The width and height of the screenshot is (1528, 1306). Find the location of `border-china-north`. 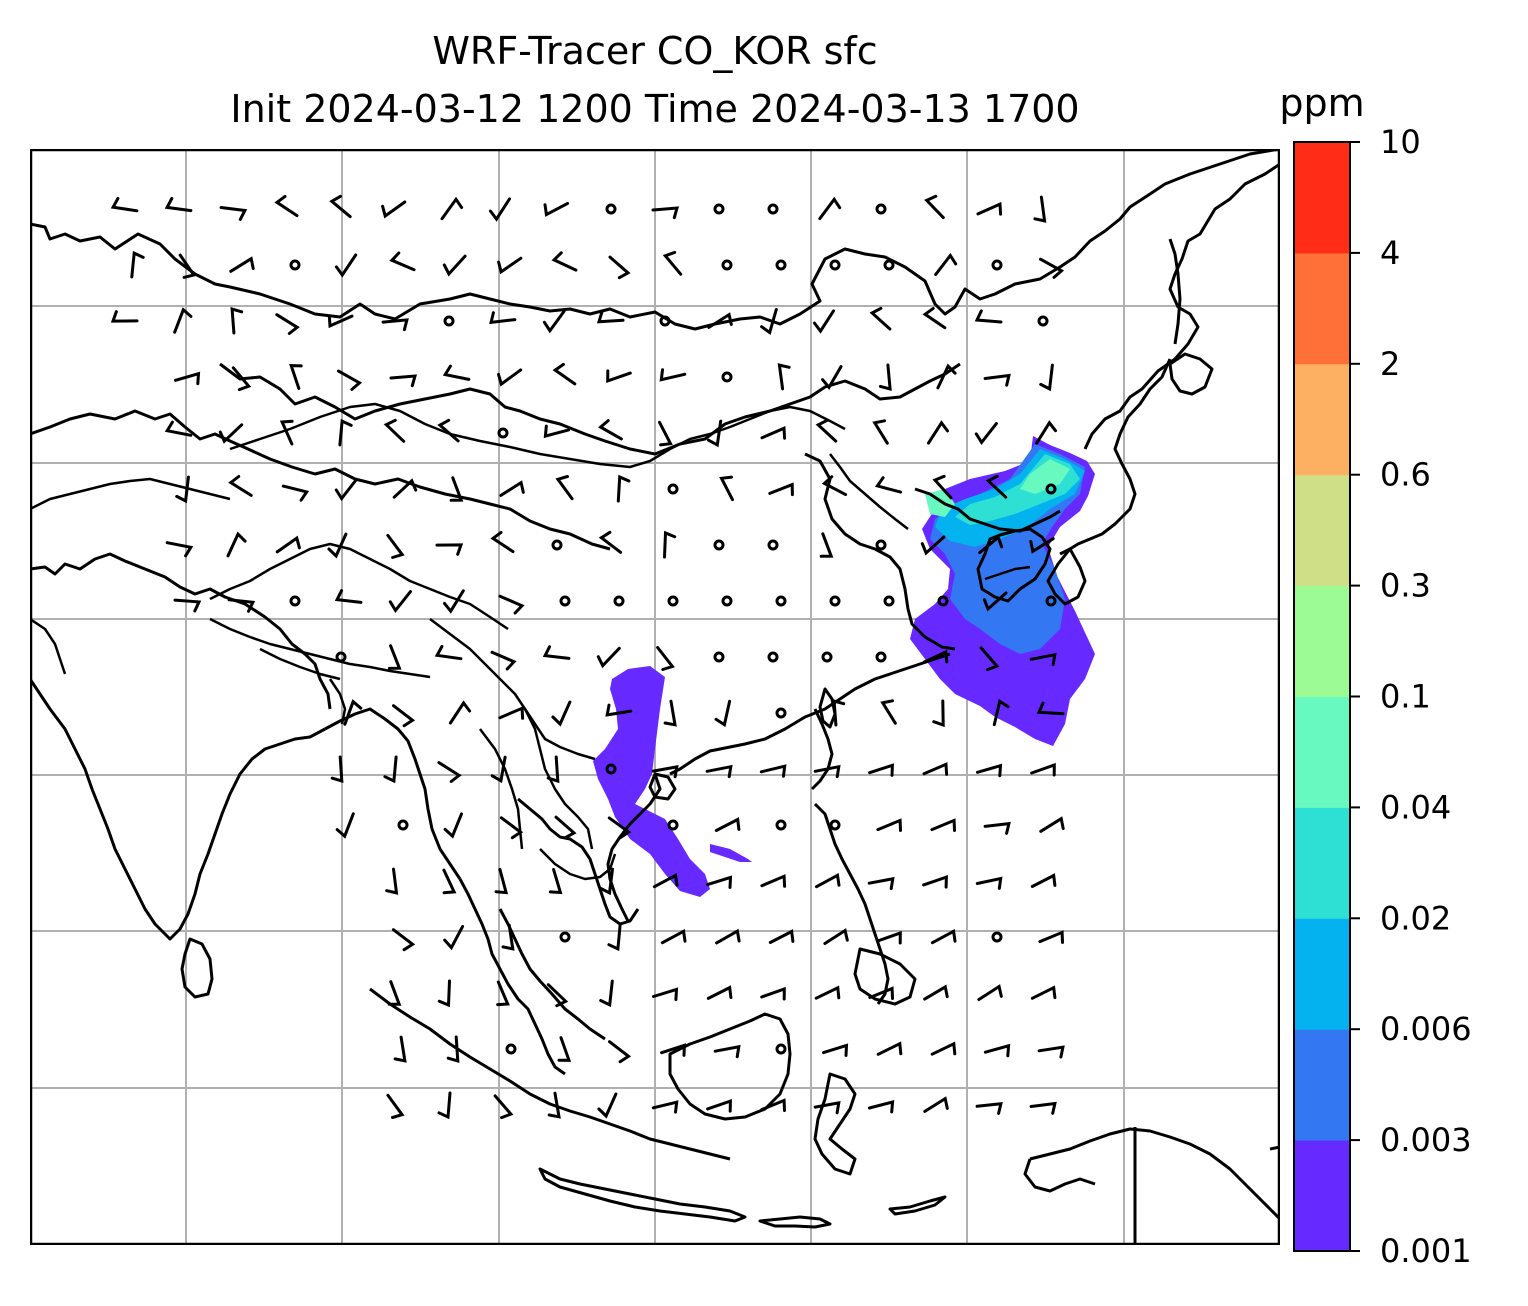

border-china-north is located at coordinates (869, 491).